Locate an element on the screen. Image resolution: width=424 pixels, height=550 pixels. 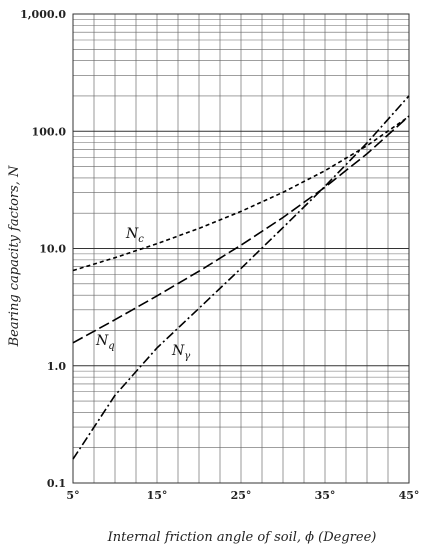
y-tick-label: 100.0 is located at coordinates (49, 131).